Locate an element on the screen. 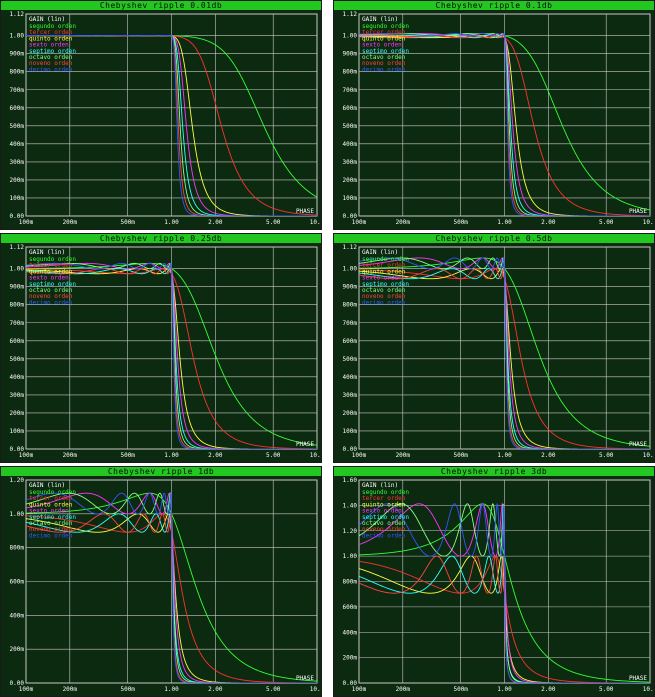  y-tick-label: 0.00 is located at coordinates (350, 683).